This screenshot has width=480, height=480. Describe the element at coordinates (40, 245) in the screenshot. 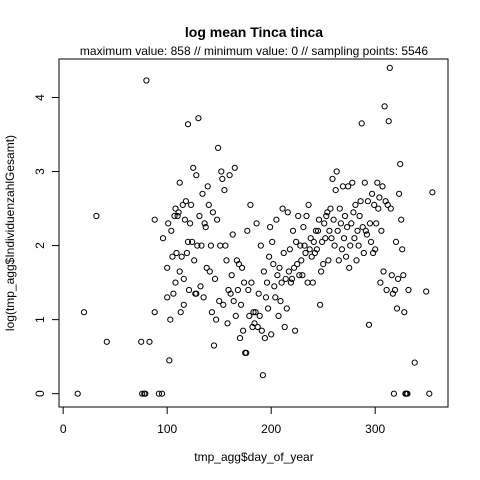

I see `y-tick-label: 2` at that location.